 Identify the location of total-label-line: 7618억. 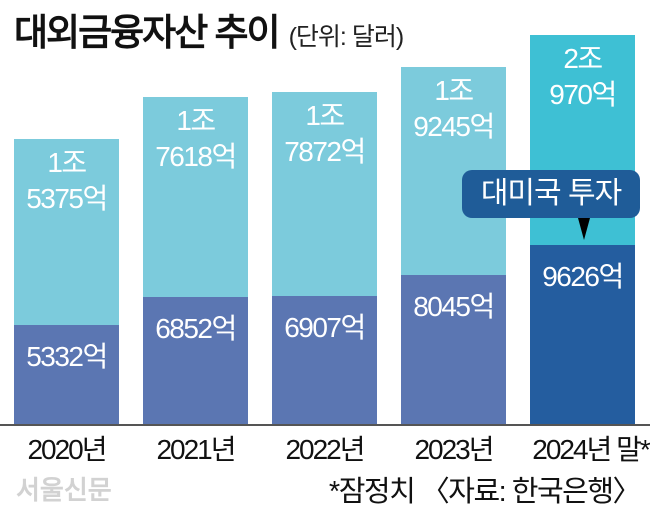
(195, 157).